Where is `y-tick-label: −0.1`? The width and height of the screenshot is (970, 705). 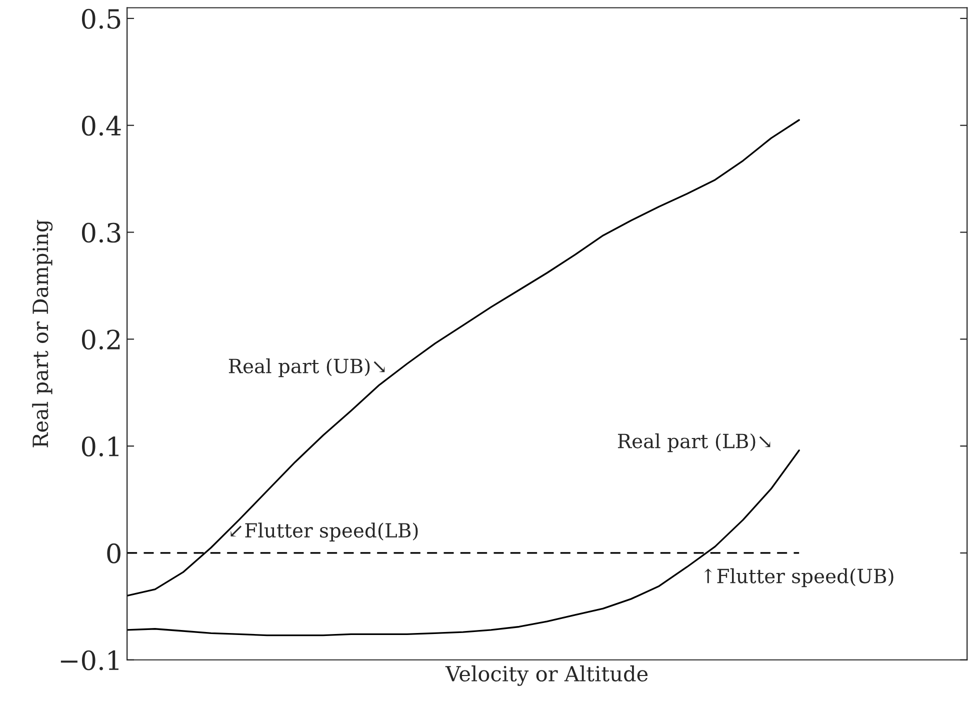
y-tick-label: −0.1 is located at coordinates (89, 660).